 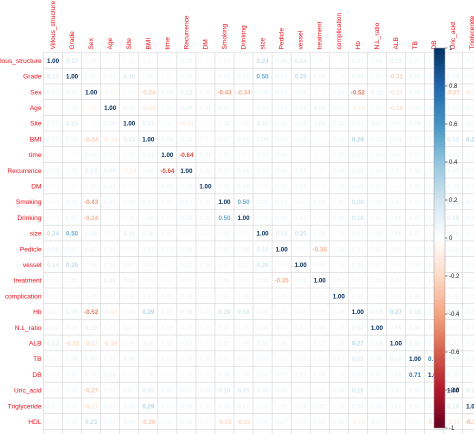 I want to click on cell-value: -0.26, so click(x=148, y=422).